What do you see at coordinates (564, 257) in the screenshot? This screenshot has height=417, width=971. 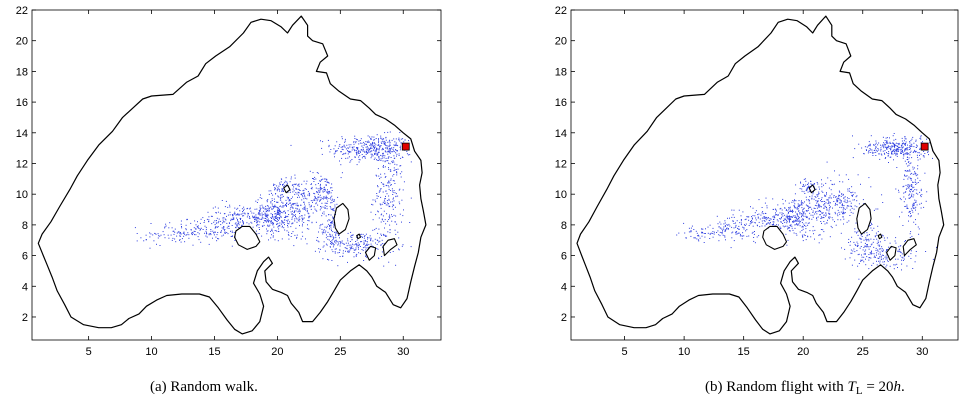 I see `y-tick-label: 6` at bounding box center [564, 257].